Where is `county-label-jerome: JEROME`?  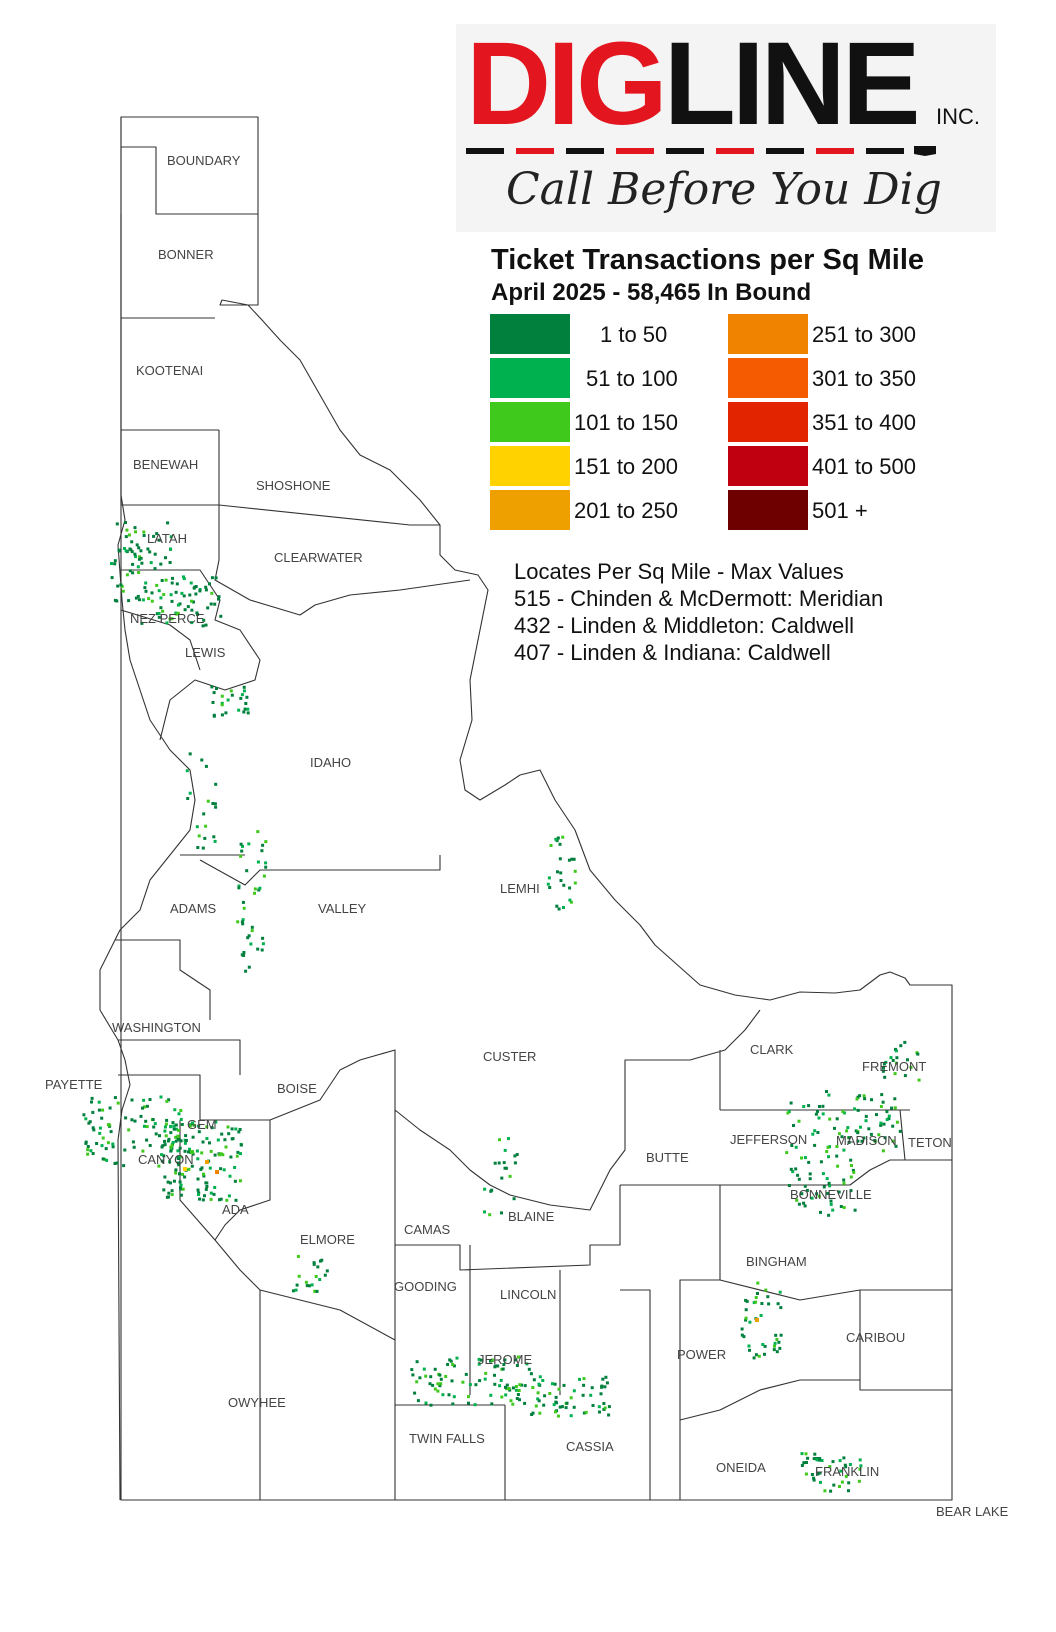 county-label-jerome: JEROME is located at coordinates (505, 1359).